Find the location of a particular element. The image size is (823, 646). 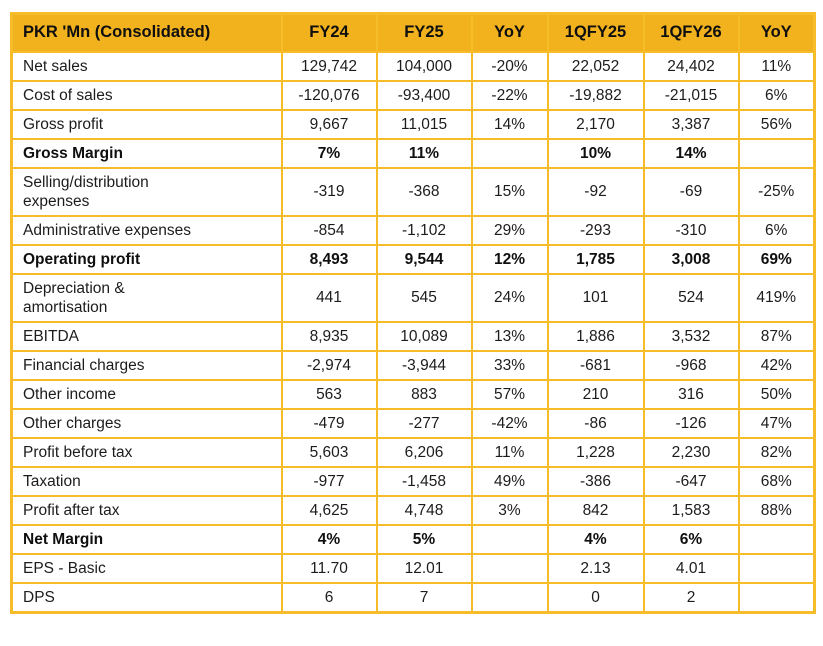

cell: 316 is located at coordinates (691, 394).